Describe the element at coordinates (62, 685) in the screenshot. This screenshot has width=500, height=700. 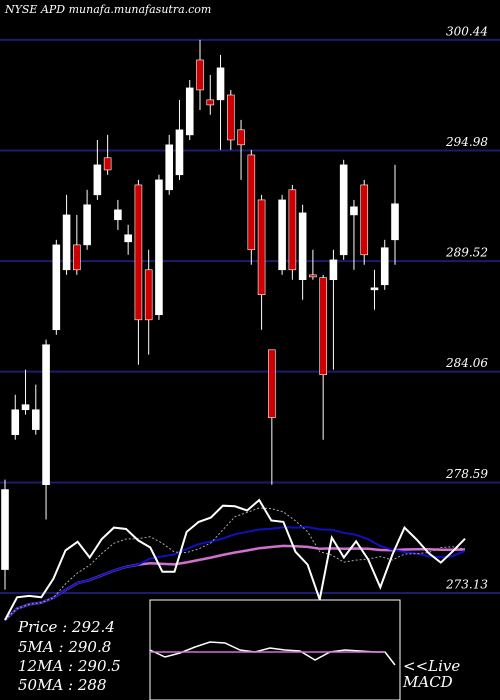
I see `legend-entry: 50MA : 288` at that location.